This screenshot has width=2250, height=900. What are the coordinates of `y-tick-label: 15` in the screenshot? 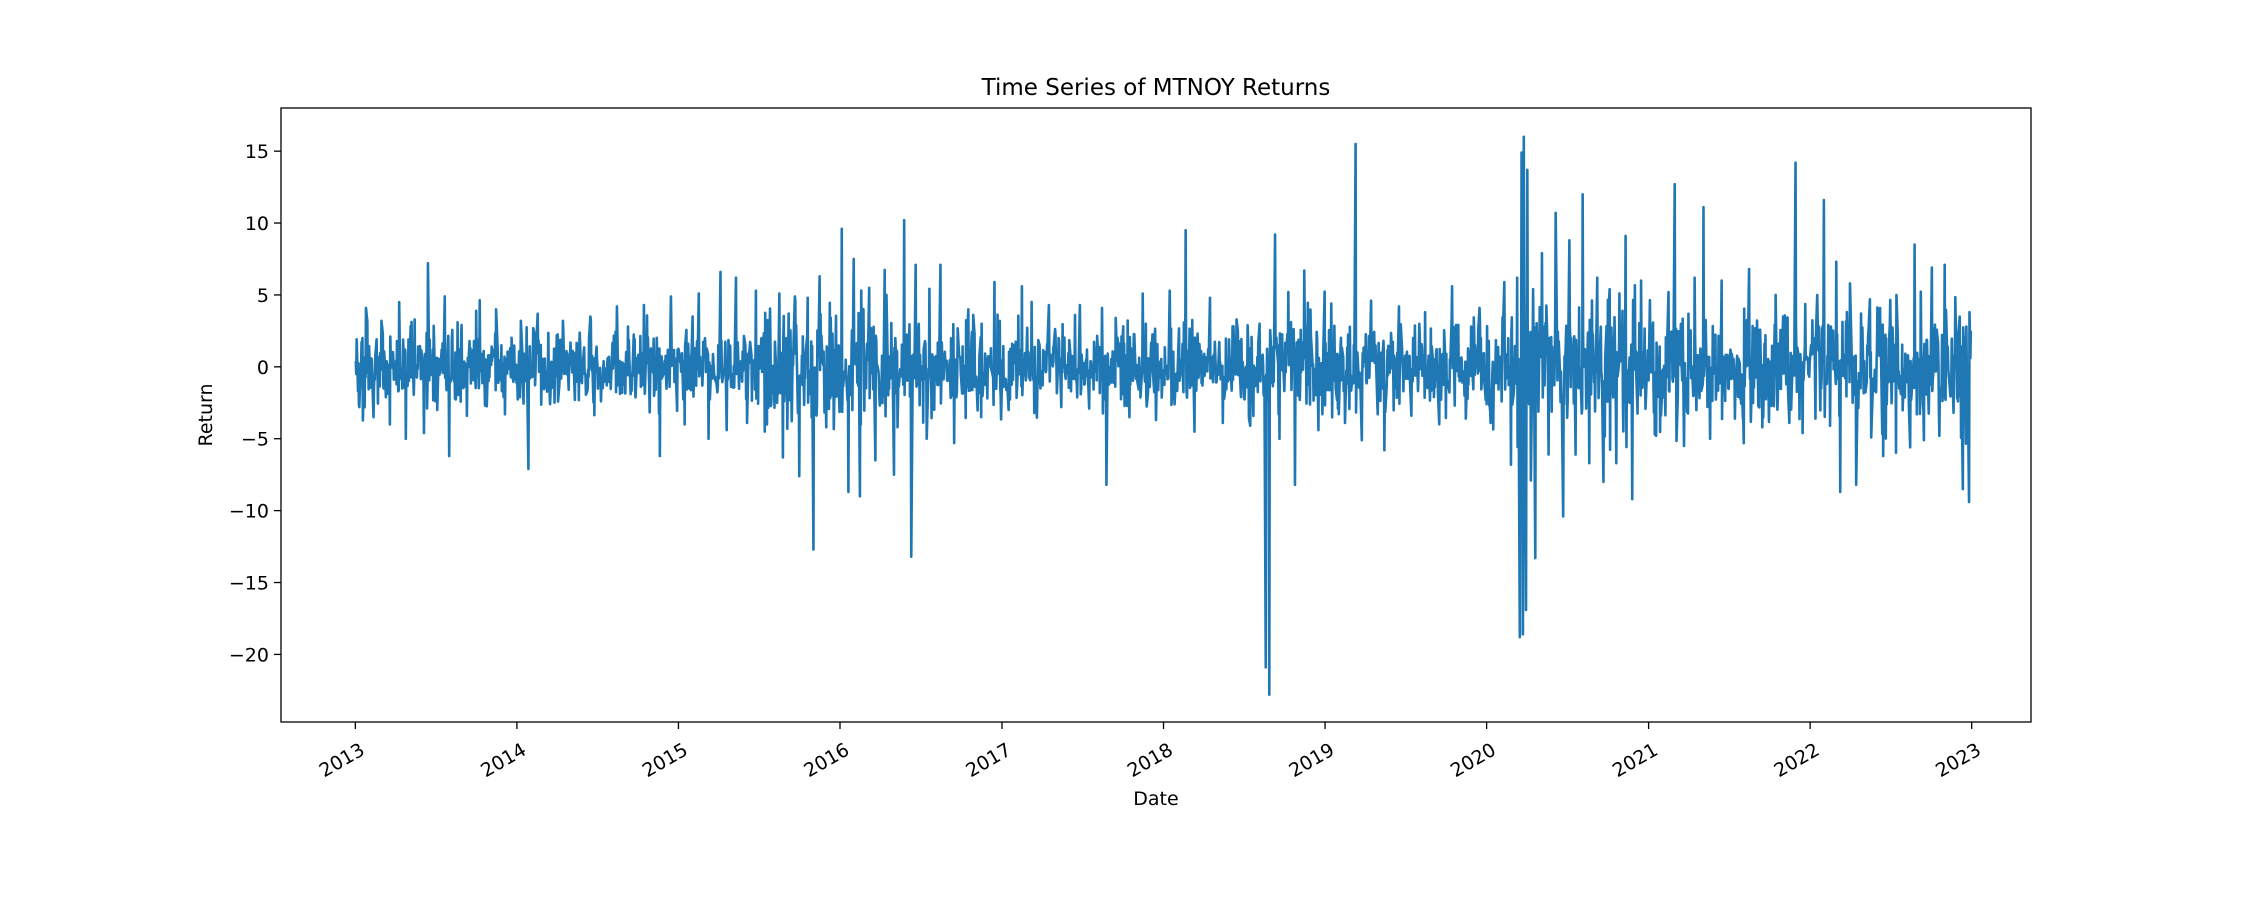 It's located at (257, 152).